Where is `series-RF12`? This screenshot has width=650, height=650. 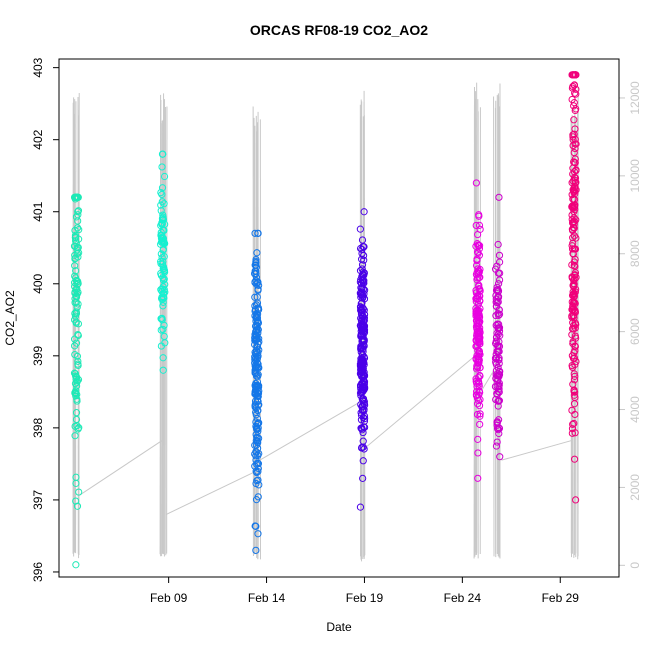
series-RF12 is located at coordinates (478, 330).